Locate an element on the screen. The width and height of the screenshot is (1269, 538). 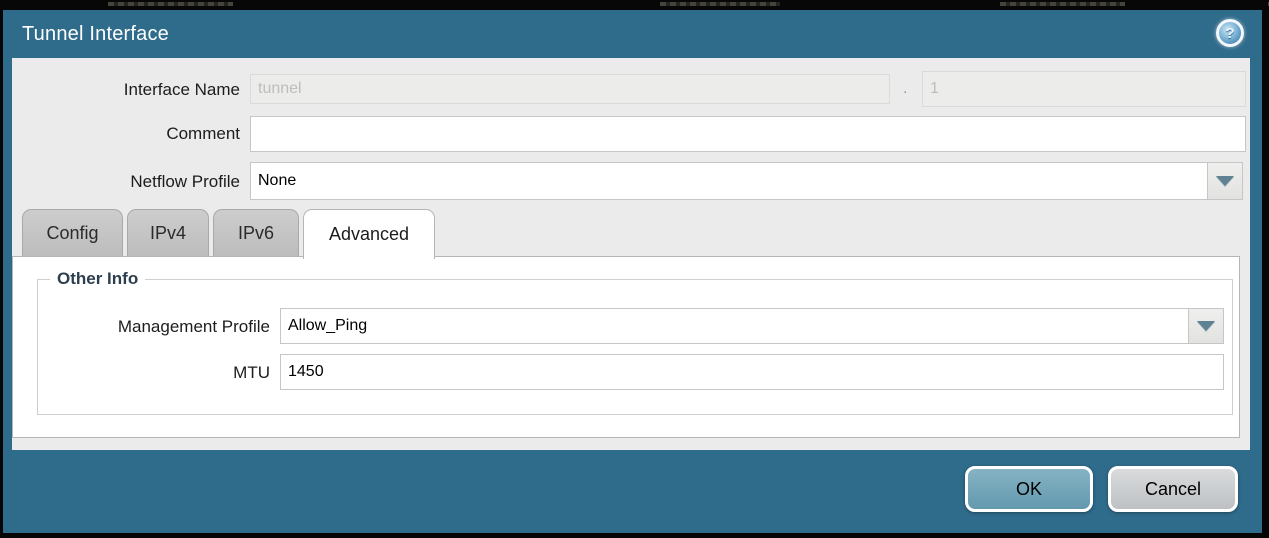
mtu-input is located at coordinates (752, 372).